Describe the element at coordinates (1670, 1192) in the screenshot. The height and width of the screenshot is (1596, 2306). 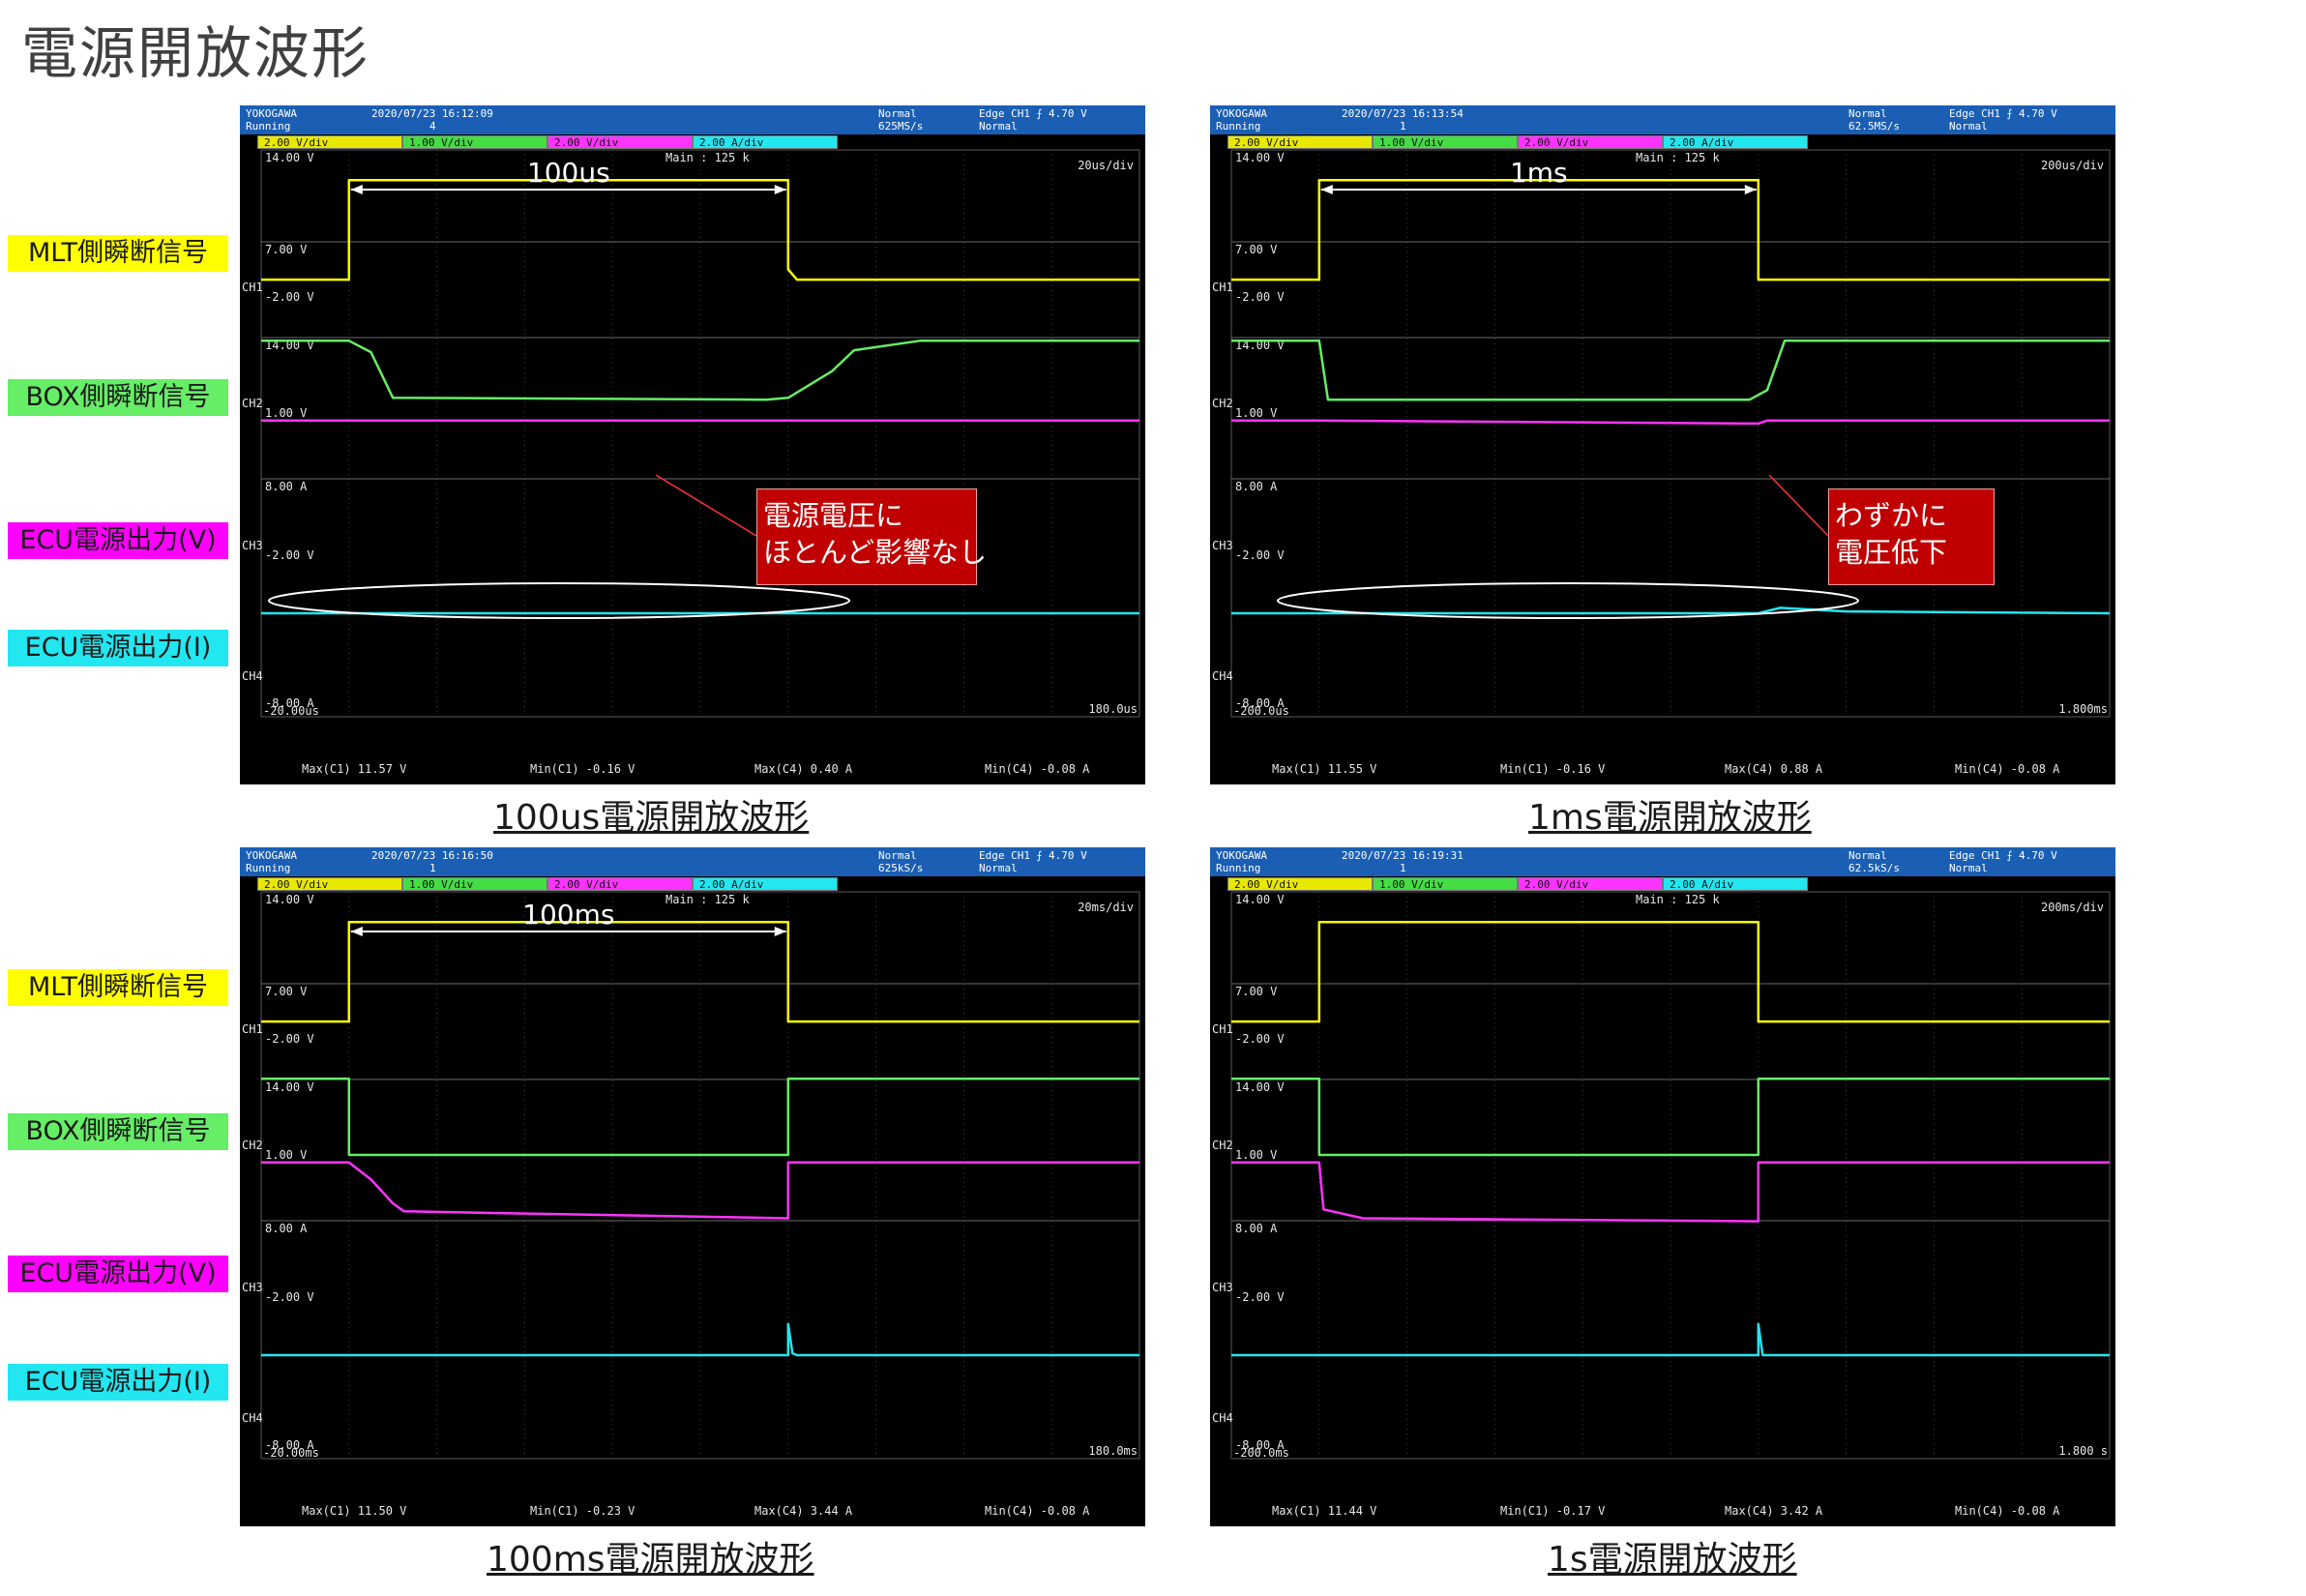
I see `waveform-ch3` at that location.